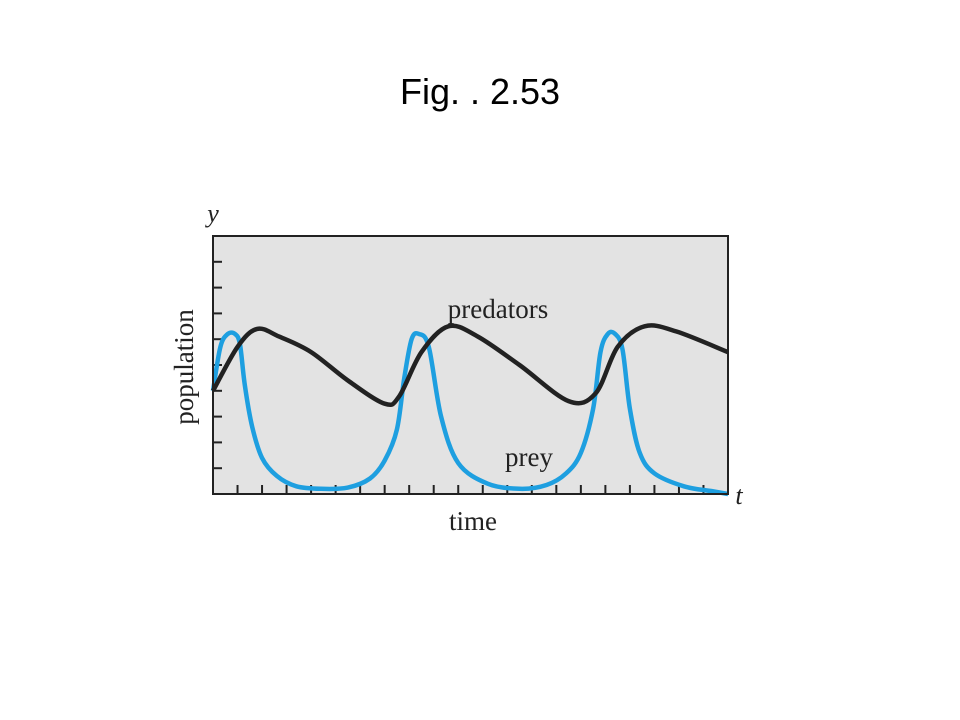 The width and height of the screenshot is (960, 720). Describe the element at coordinates (739, 495) in the screenshot. I see `x-axis-letter: t` at that location.